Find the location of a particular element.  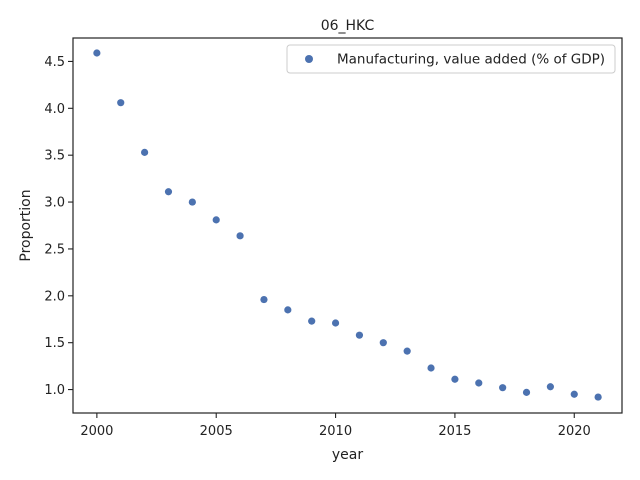

legend: Manufacturing, value added (% of GDP) is located at coordinates (451, 59).